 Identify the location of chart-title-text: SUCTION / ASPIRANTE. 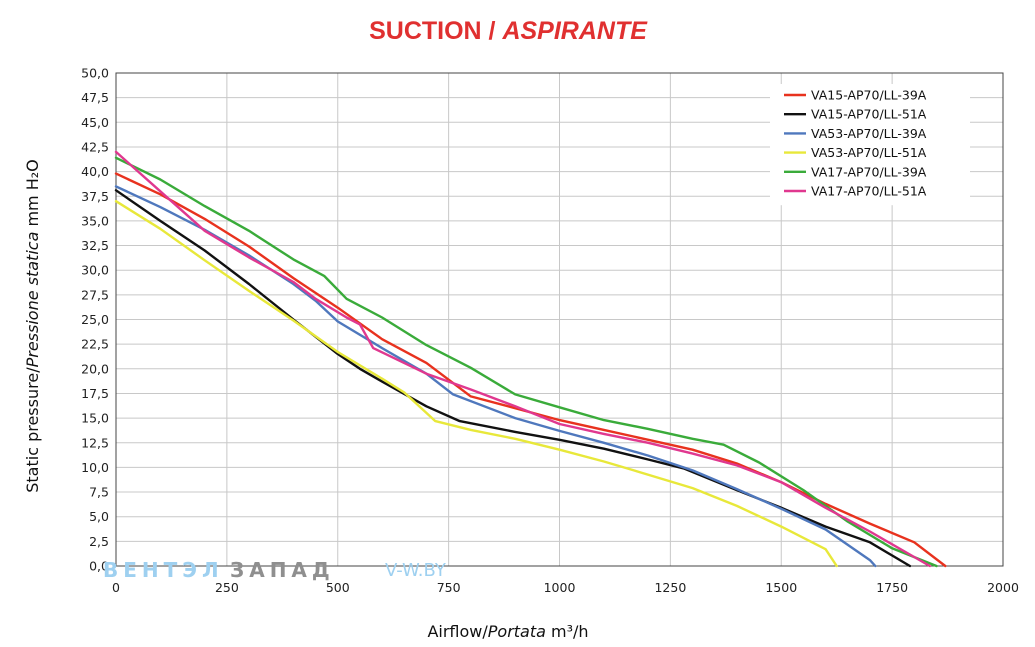
(508, 31).